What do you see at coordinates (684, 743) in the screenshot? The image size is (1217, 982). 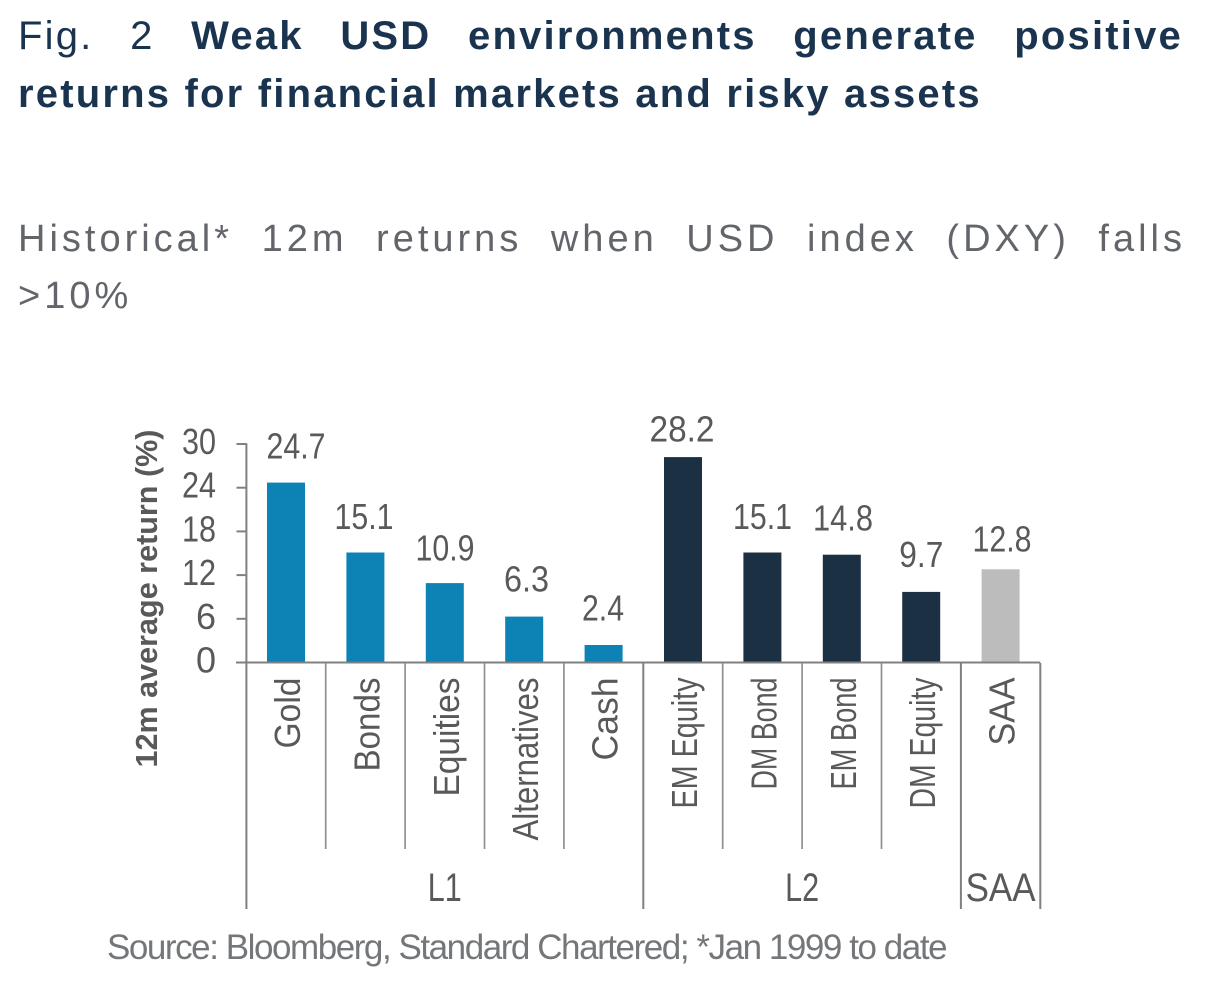 I see `svg-text: EM Equity` at bounding box center [684, 743].